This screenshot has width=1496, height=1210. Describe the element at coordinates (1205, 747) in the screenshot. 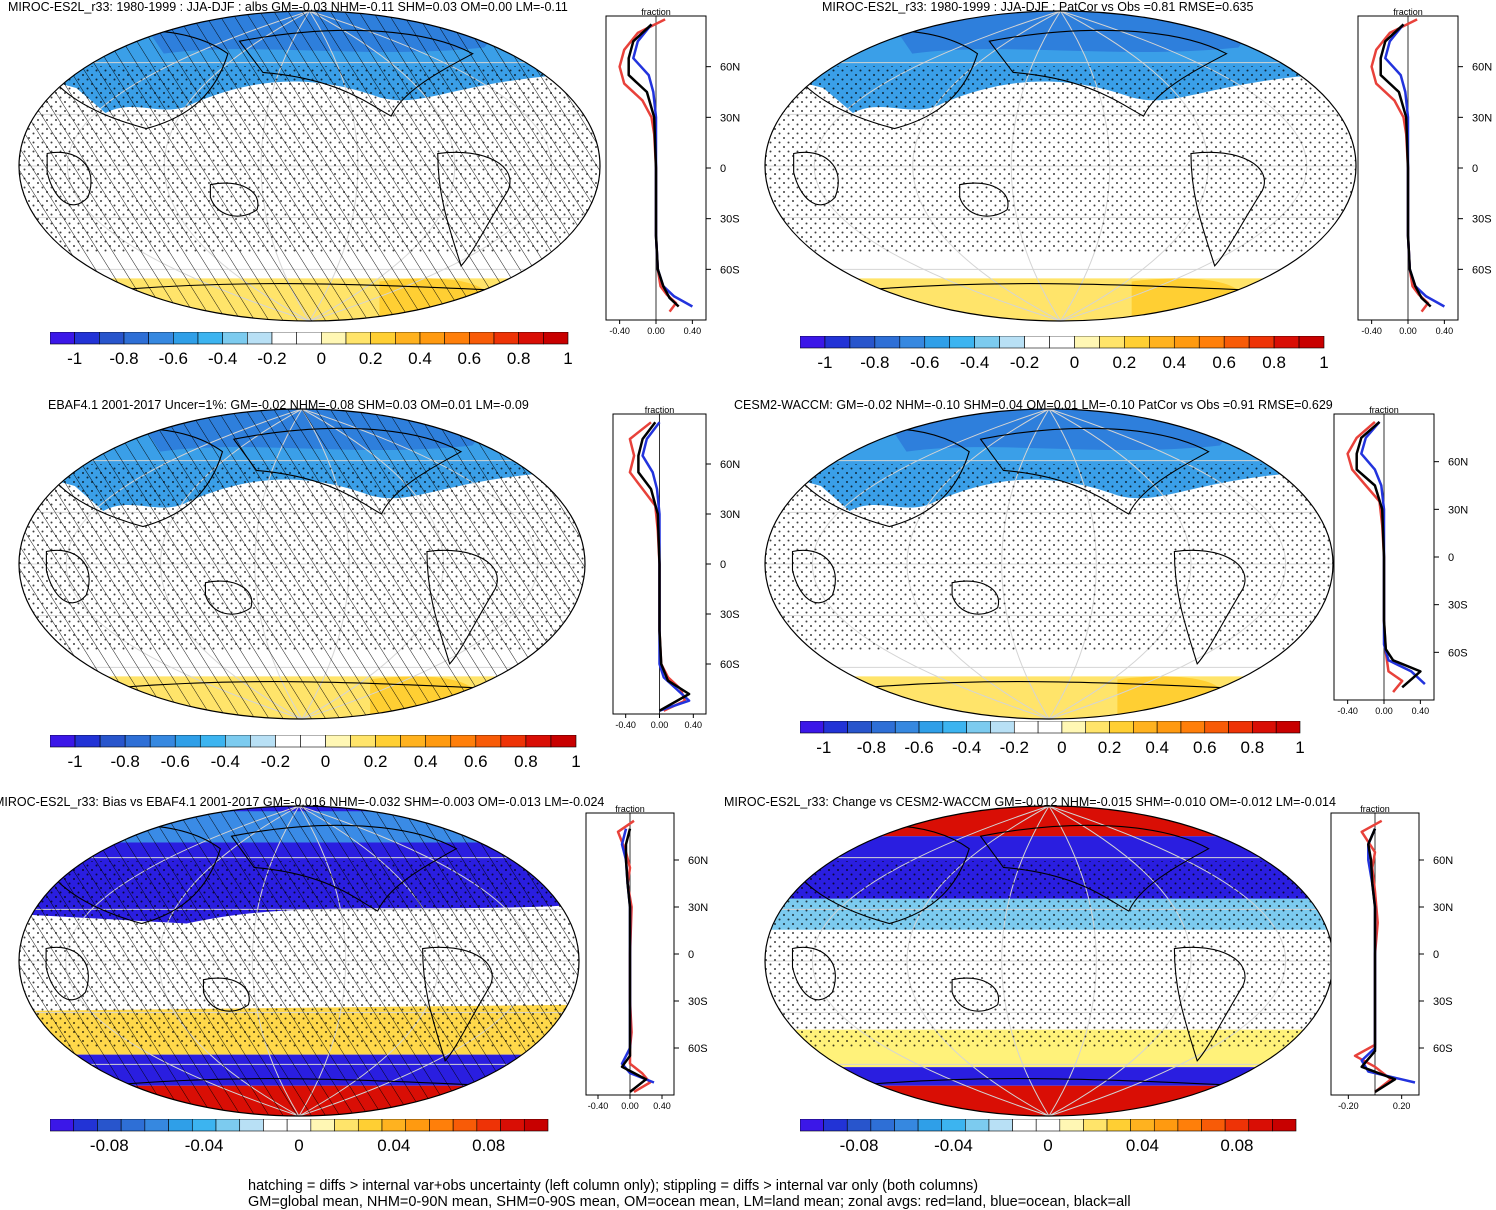

I see `colorbar-label: 0.6` at that location.